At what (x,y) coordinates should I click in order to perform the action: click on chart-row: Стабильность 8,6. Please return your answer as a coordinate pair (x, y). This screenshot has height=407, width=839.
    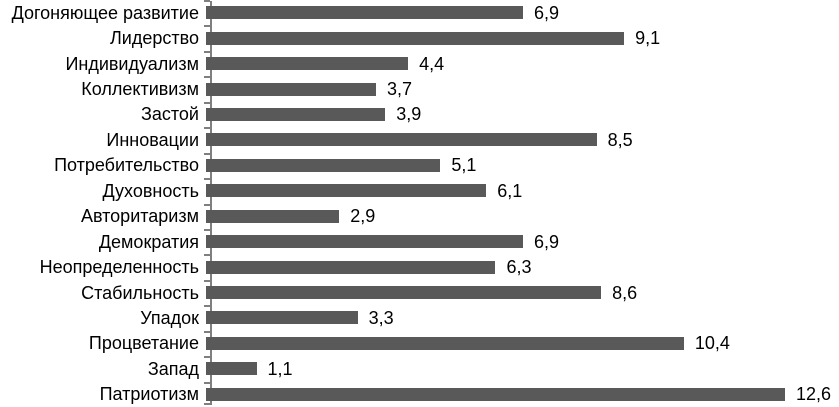
    Looking at the image, I should click on (419, 292).